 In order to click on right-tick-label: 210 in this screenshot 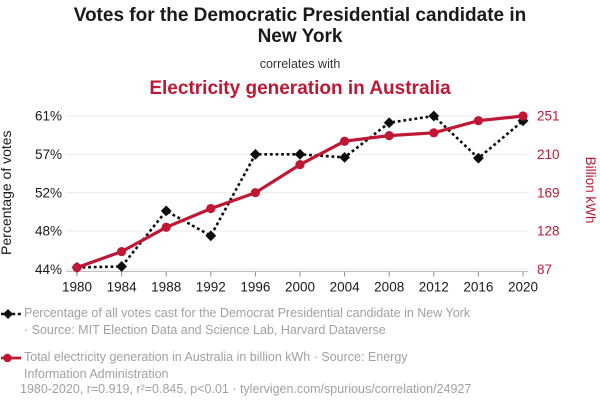, I will do `click(548, 154)`.